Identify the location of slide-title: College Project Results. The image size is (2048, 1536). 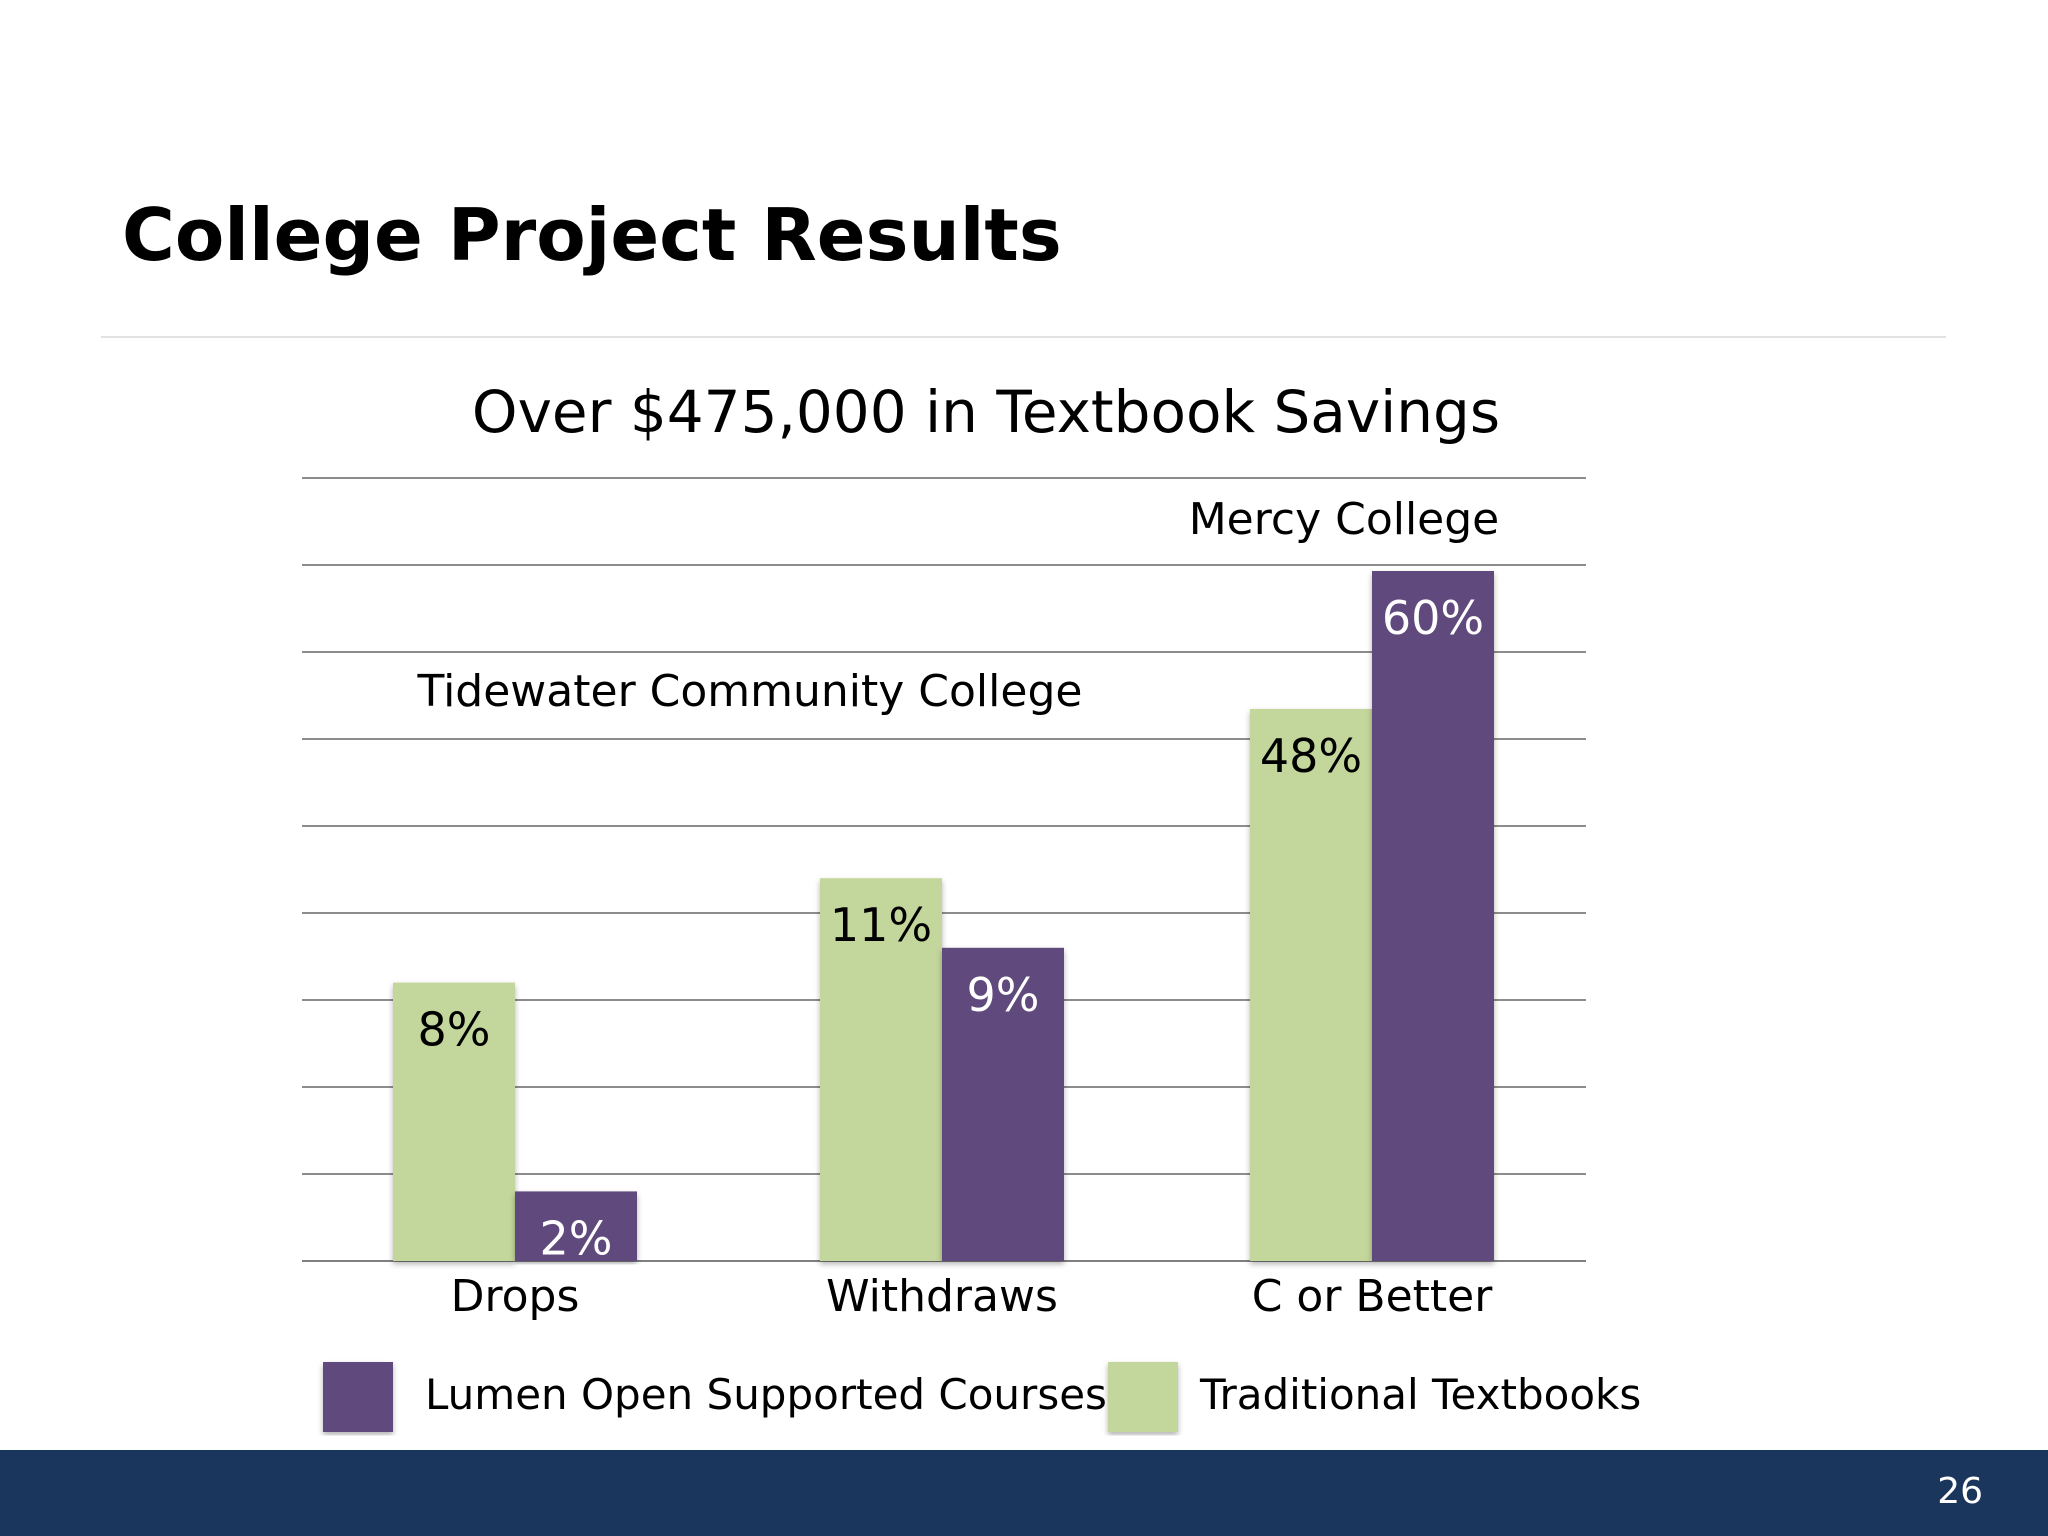
(592, 235).